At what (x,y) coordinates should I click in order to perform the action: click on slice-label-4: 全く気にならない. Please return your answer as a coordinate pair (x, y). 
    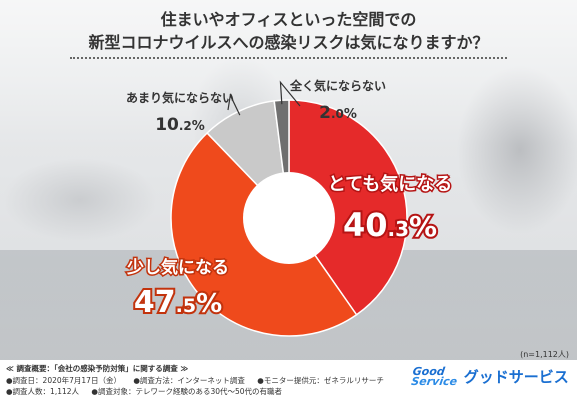
    Looking at the image, I should click on (337, 85).